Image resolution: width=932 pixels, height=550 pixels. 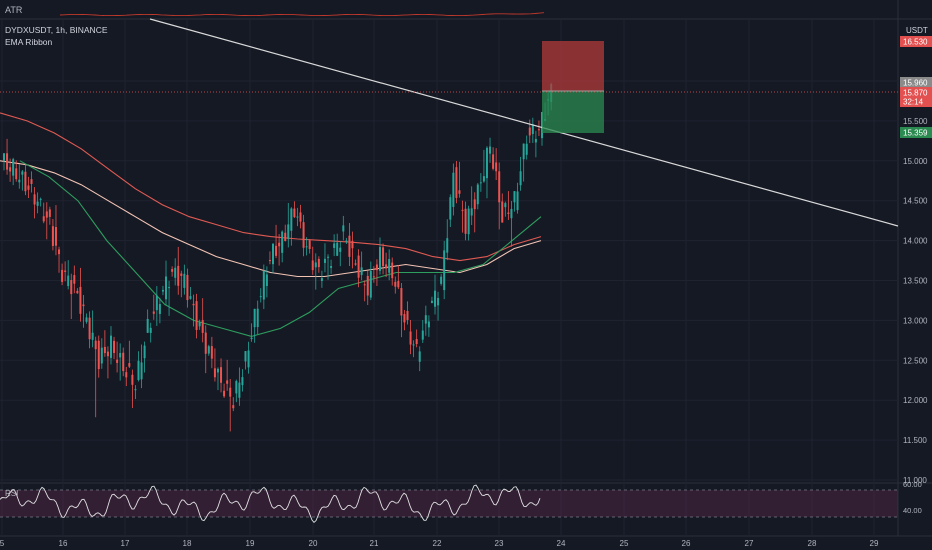 What do you see at coordinates (624, 543) in the screenshot?
I see `x-tick-label: 25` at bounding box center [624, 543].